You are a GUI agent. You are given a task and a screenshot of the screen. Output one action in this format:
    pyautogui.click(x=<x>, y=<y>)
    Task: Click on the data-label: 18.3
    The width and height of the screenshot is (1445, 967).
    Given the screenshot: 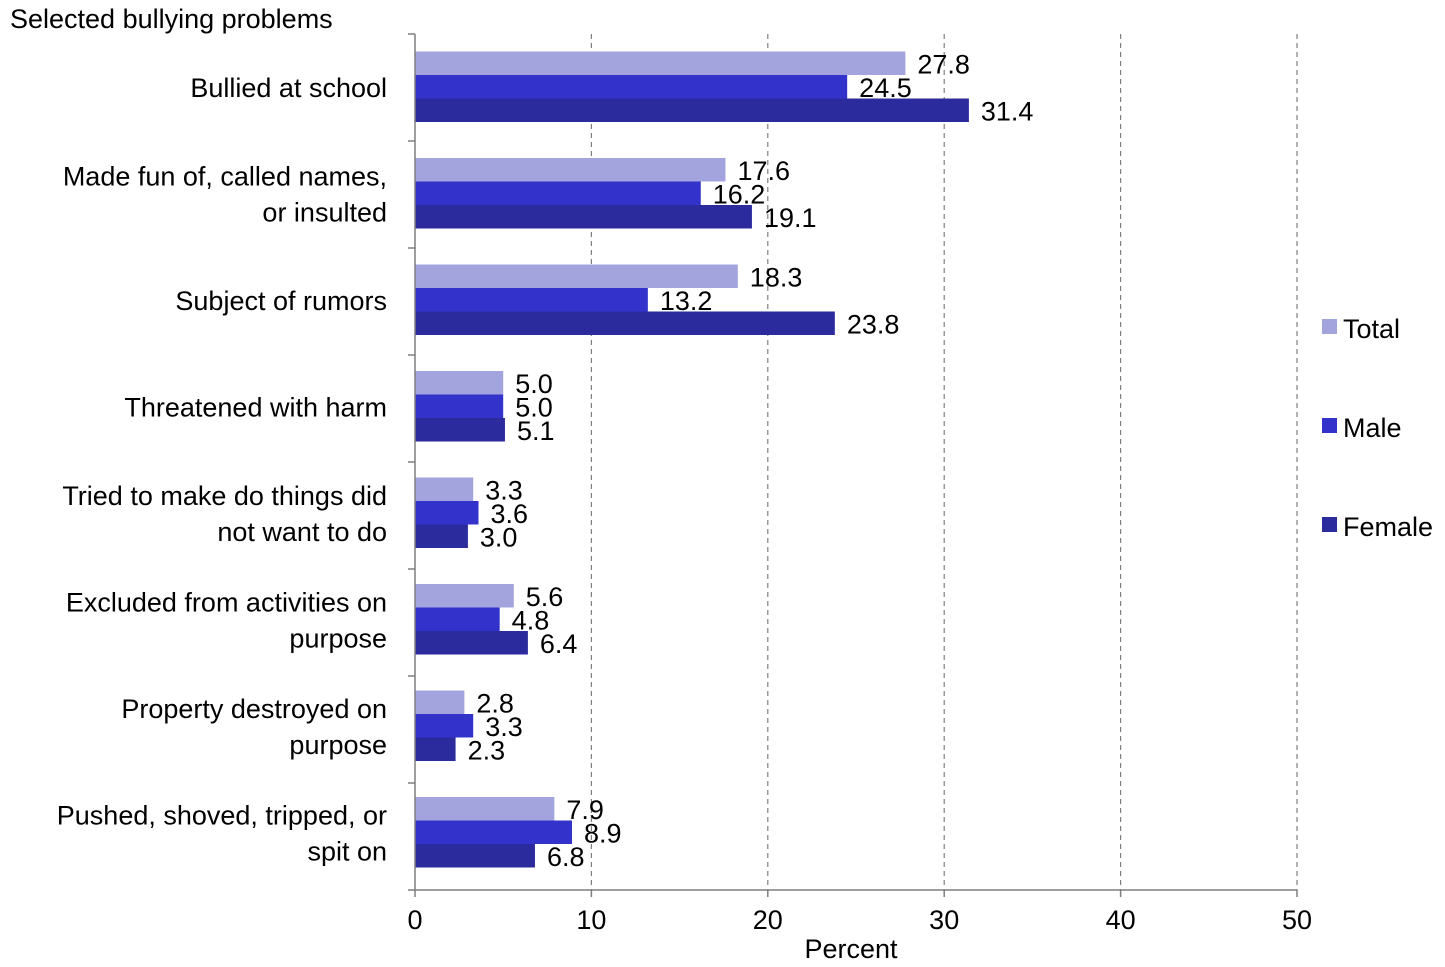 What is the action you would take?
    pyautogui.click(x=776, y=277)
    